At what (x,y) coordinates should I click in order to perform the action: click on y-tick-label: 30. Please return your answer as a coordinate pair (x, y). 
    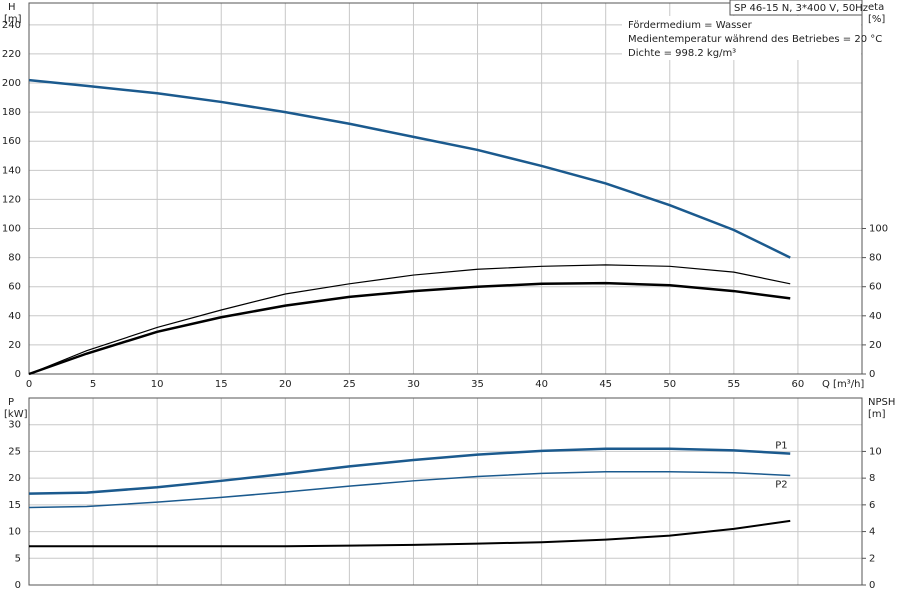
    Looking at the image, I should click on (14, 425).